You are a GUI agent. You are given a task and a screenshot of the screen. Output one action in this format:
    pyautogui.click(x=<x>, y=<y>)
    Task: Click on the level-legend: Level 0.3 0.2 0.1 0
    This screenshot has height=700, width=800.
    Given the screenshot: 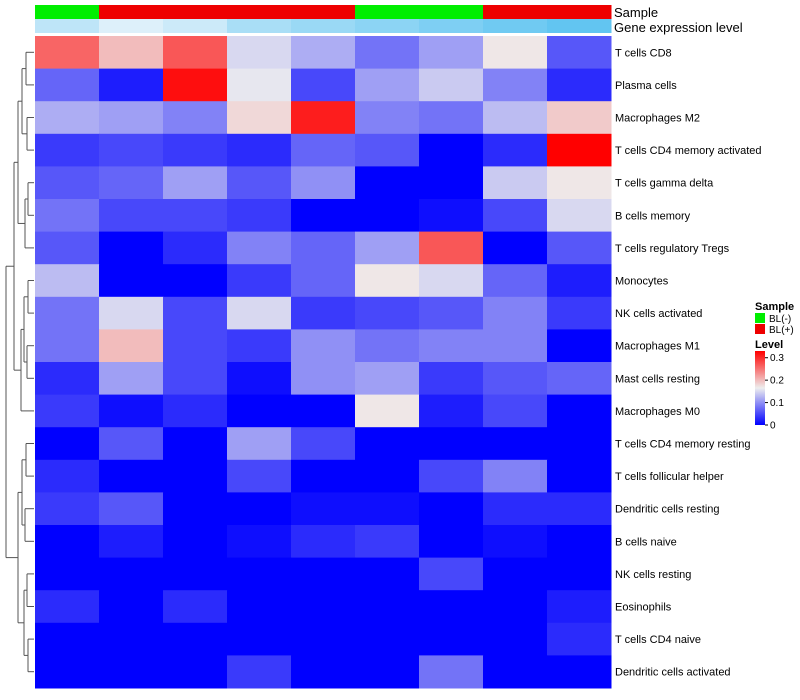 What is the action you would take?
    pyautogui.click(x=769, y=385)
    